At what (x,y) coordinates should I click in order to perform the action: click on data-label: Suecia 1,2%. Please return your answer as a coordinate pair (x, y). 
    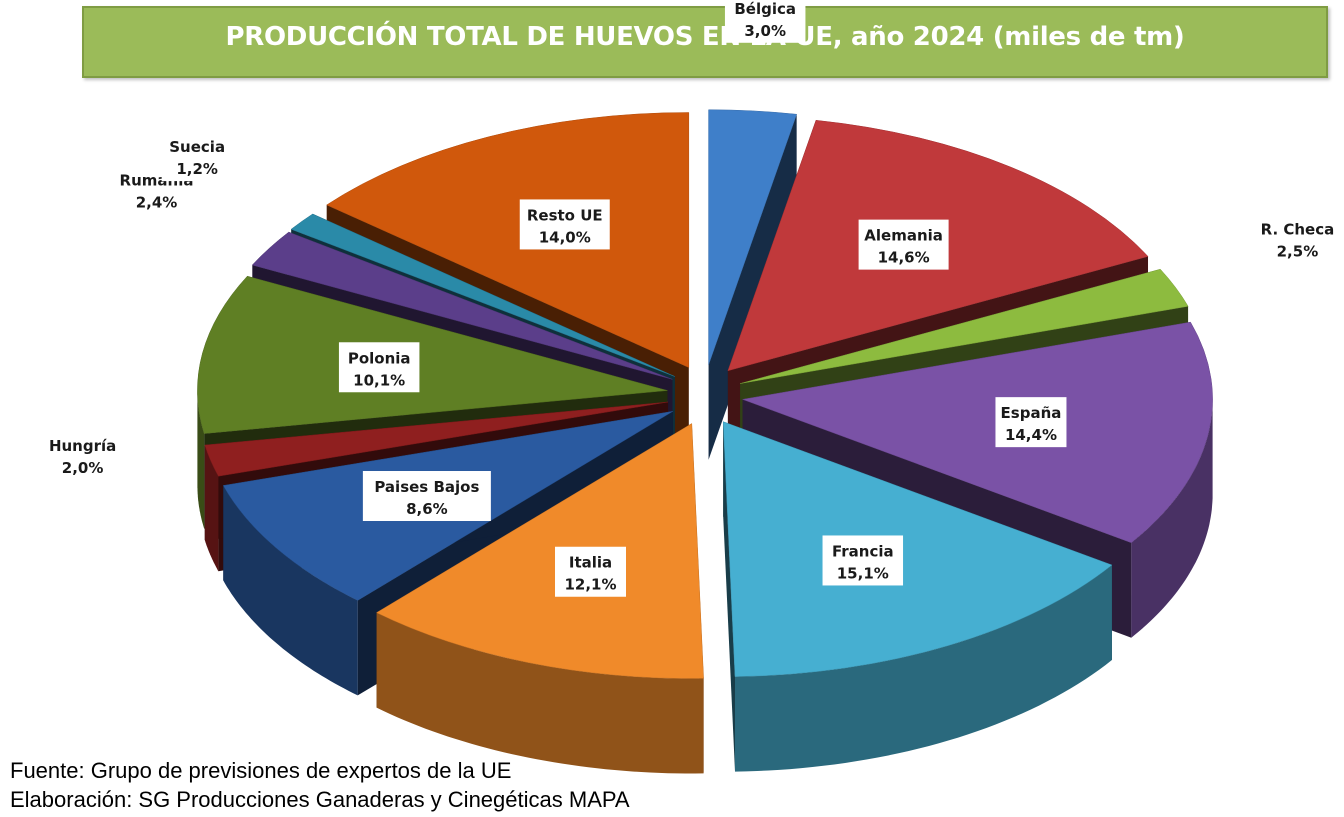
    Looking at the image, I should click on (197, 156).